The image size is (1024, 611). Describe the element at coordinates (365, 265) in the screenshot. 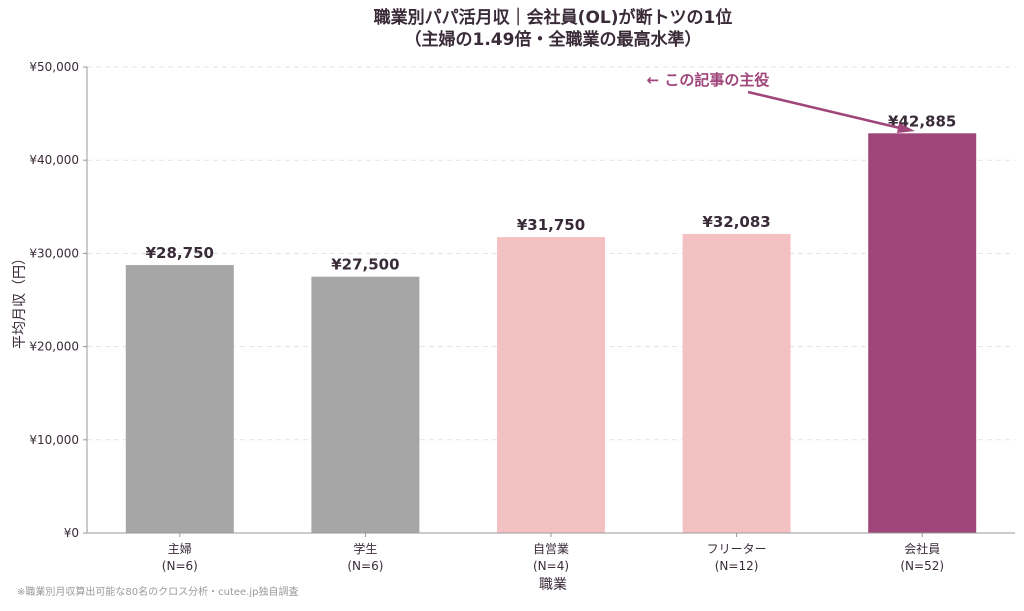

I see `bar-value-label: ¥27,500` at that location.